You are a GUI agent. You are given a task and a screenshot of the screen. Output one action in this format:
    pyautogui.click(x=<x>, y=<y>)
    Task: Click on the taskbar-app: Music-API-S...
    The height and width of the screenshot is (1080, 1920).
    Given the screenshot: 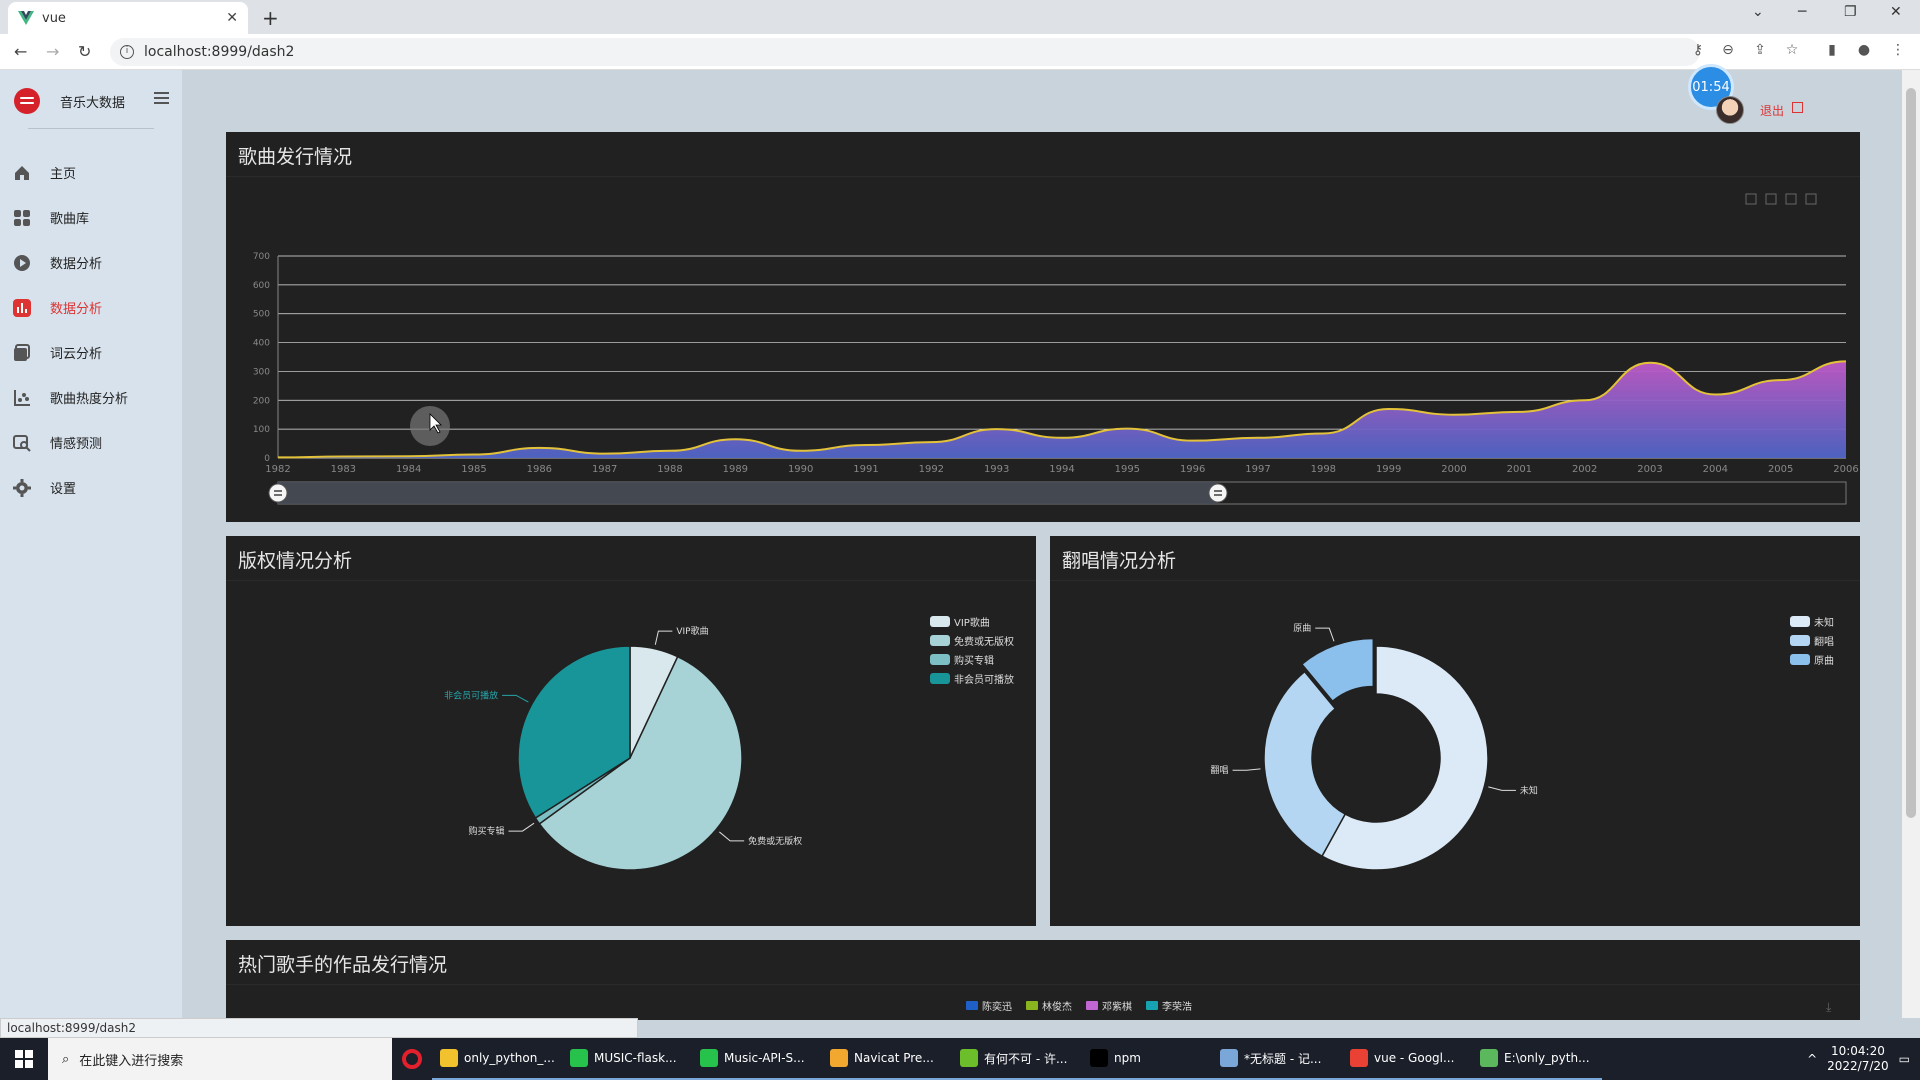 What is the action you would take?
    pyautogui.click(x=757, y=1059)
    